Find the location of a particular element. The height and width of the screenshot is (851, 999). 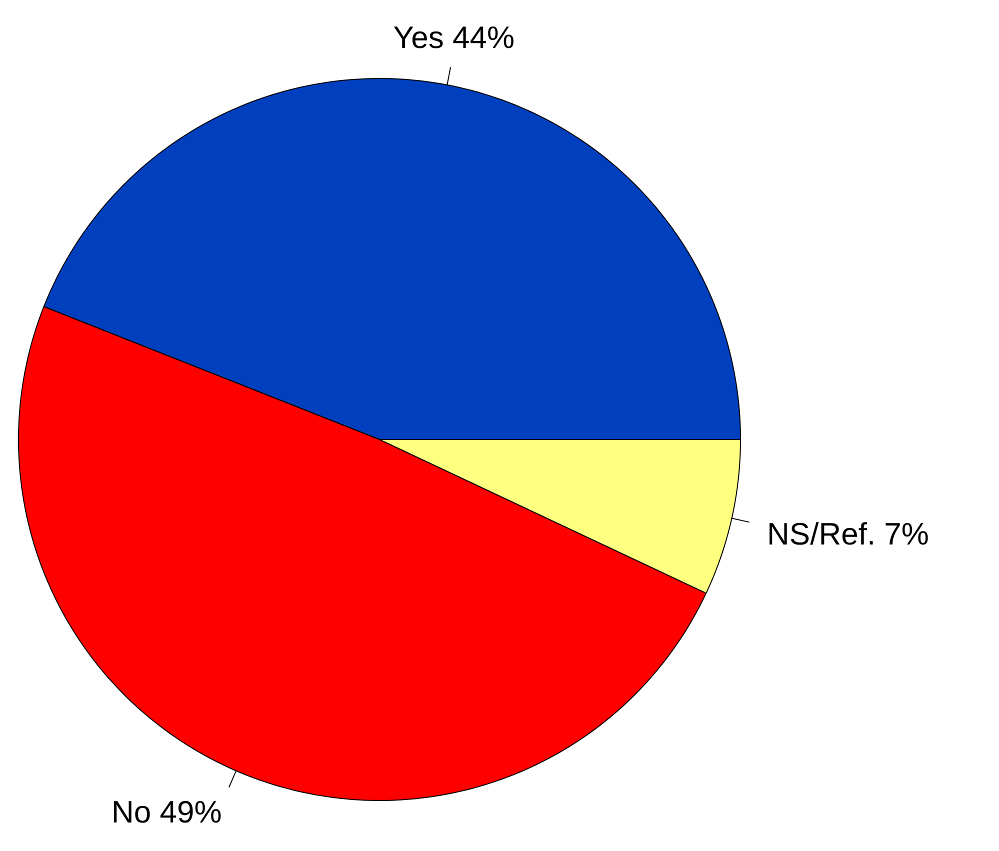

slice-label: Yes 44% is located at coordinates (454, 37).